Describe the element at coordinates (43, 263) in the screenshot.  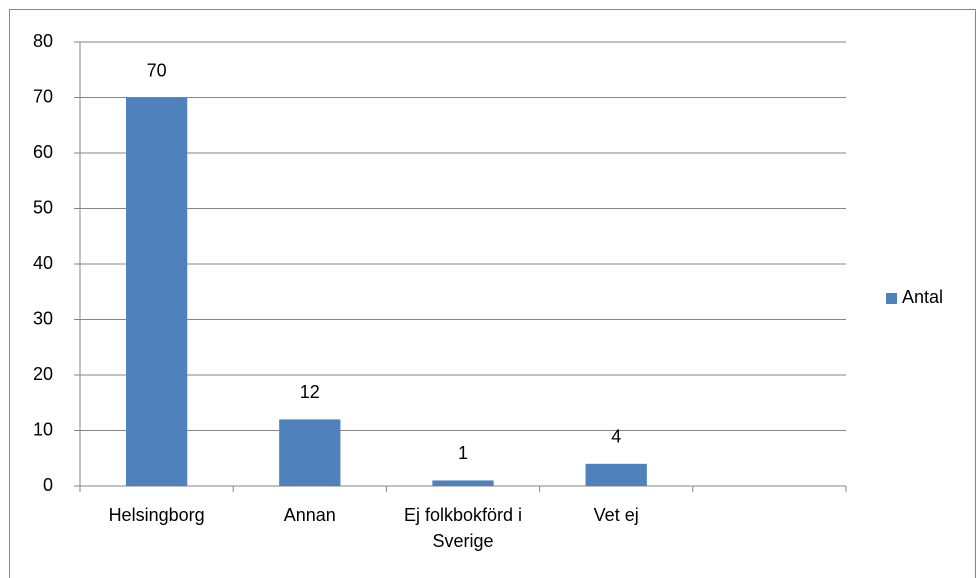
I see `y-tick-label: 40` at that location.